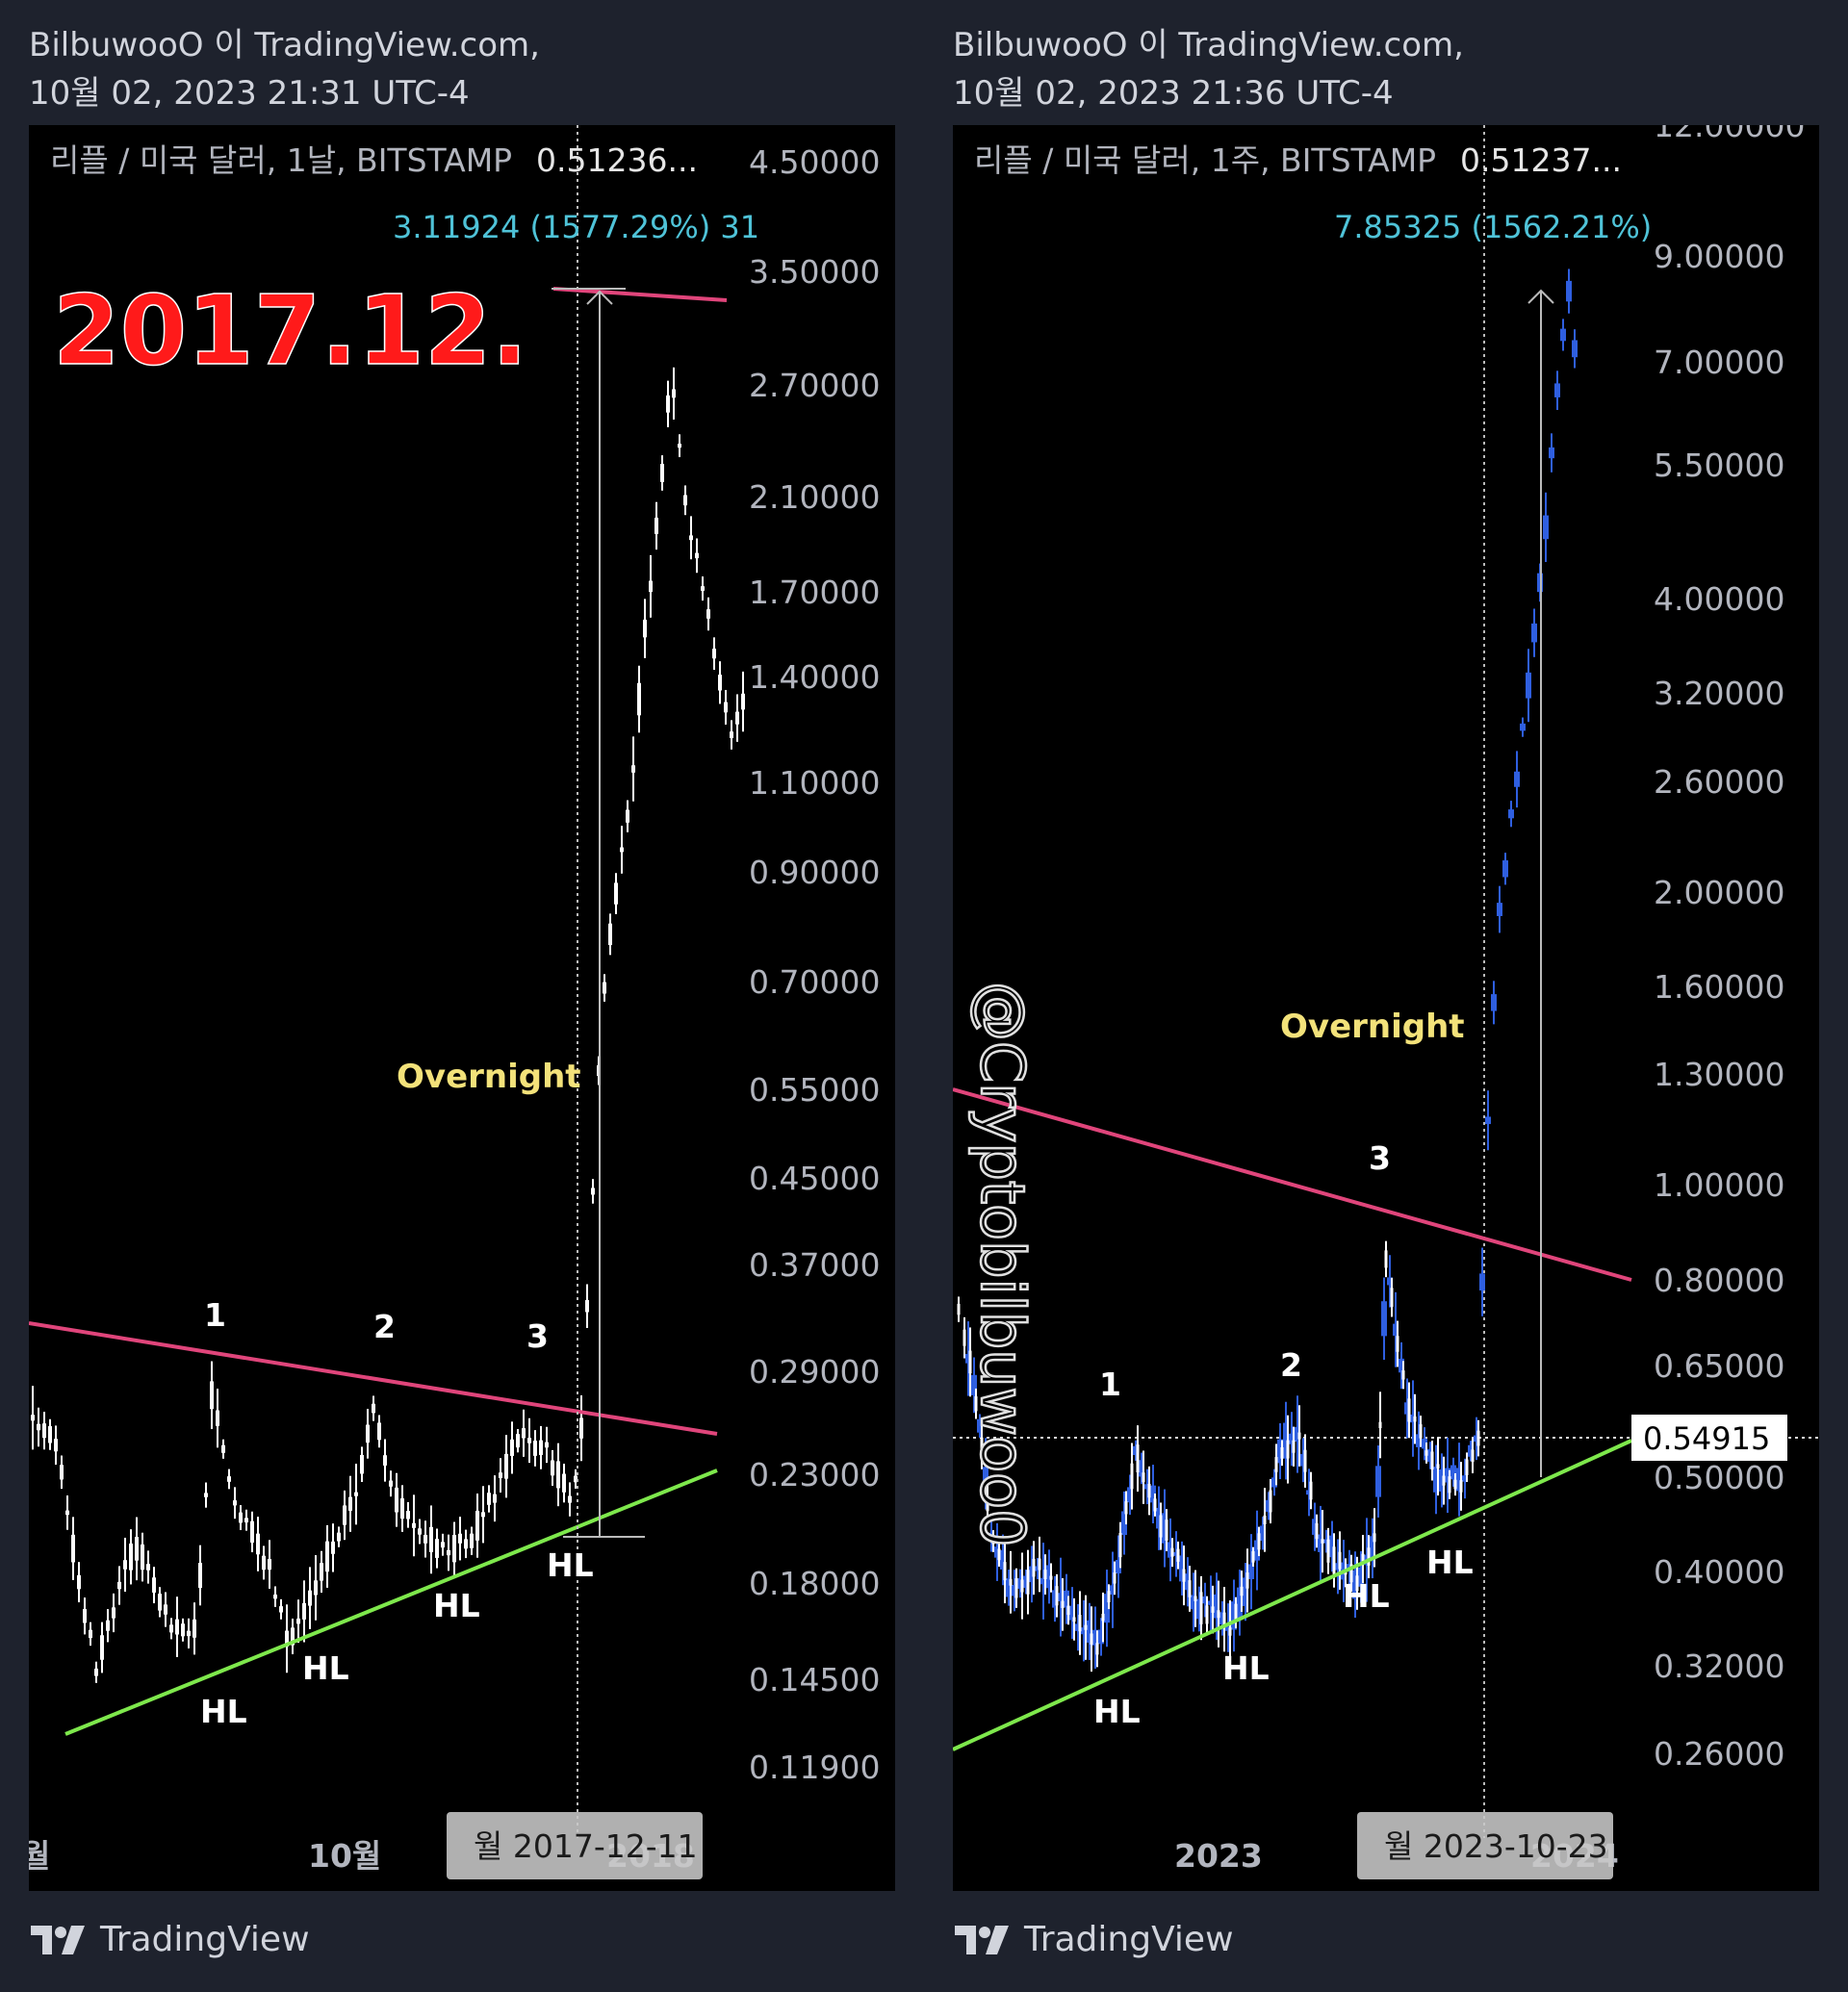 Image resolution: width=1848 pixels, height=1992 pixels. I want to click on y-tick-label: 0.32000, so click(1719, 1666).